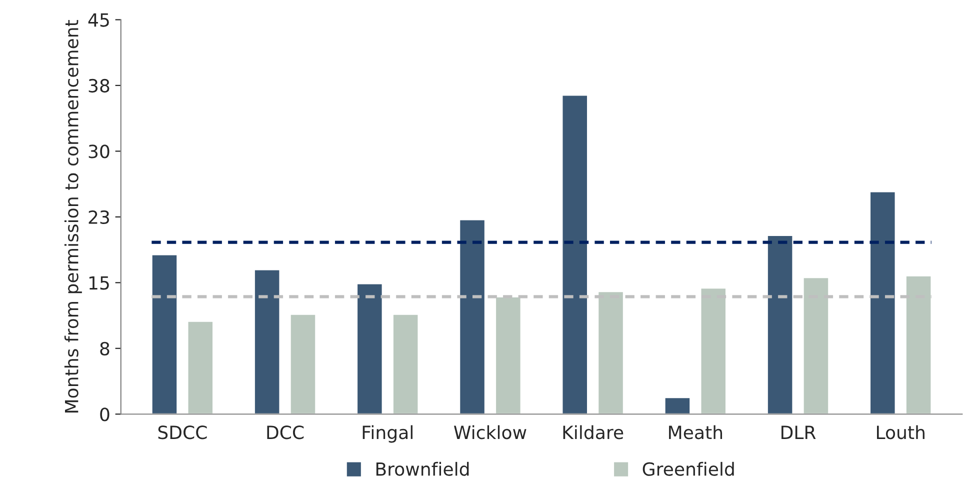 This screenshot has width=967, height=493. I want to click on y-tick-label: 45, so click(98, 20).